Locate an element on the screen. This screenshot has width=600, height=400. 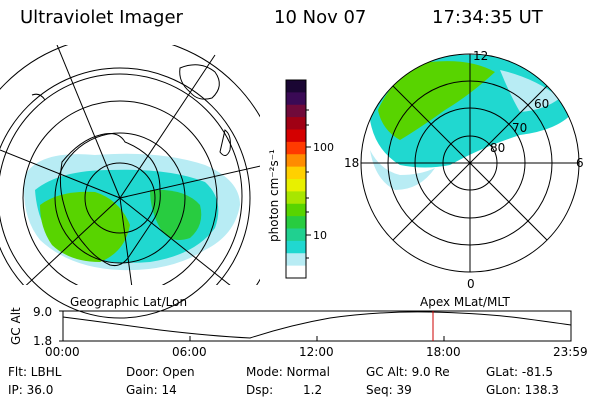
gain-label: Gain: 14 is located at coordinates (151, 390).